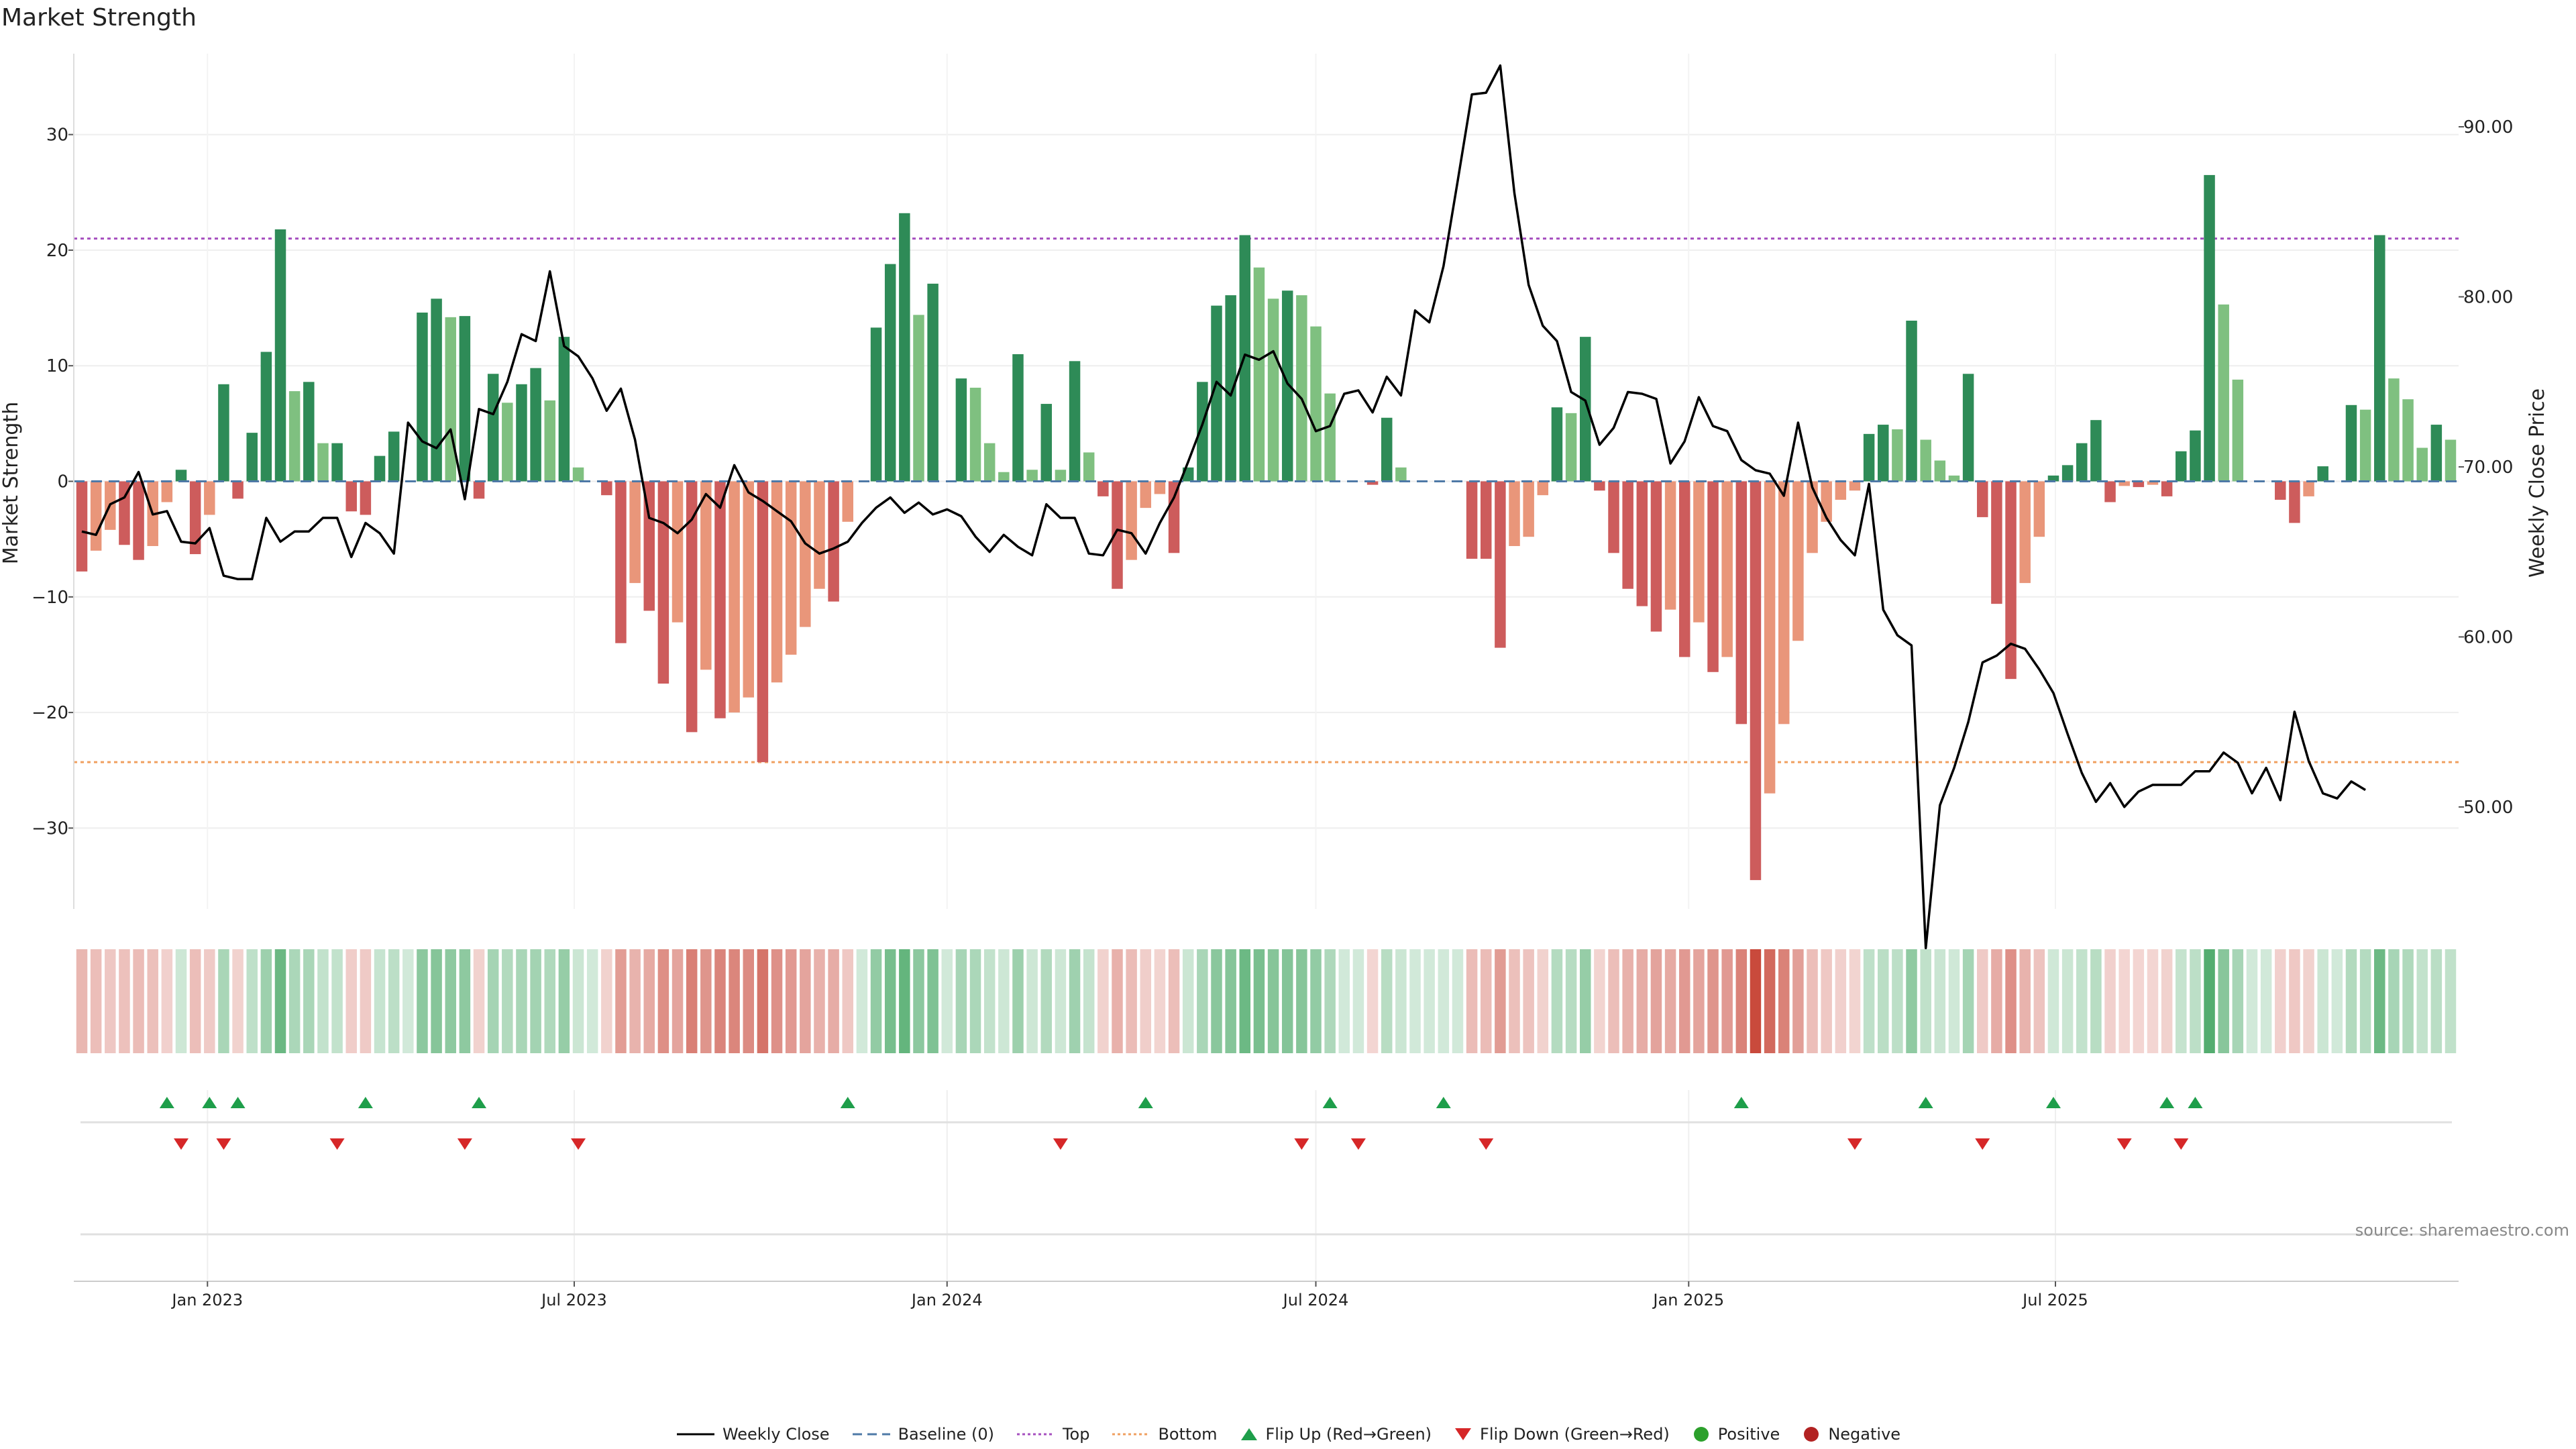  Describe the element at coordinates (1575, 1434) in the screenshot. I see `legend-label: Flip Down (Green→Red)` at that location.